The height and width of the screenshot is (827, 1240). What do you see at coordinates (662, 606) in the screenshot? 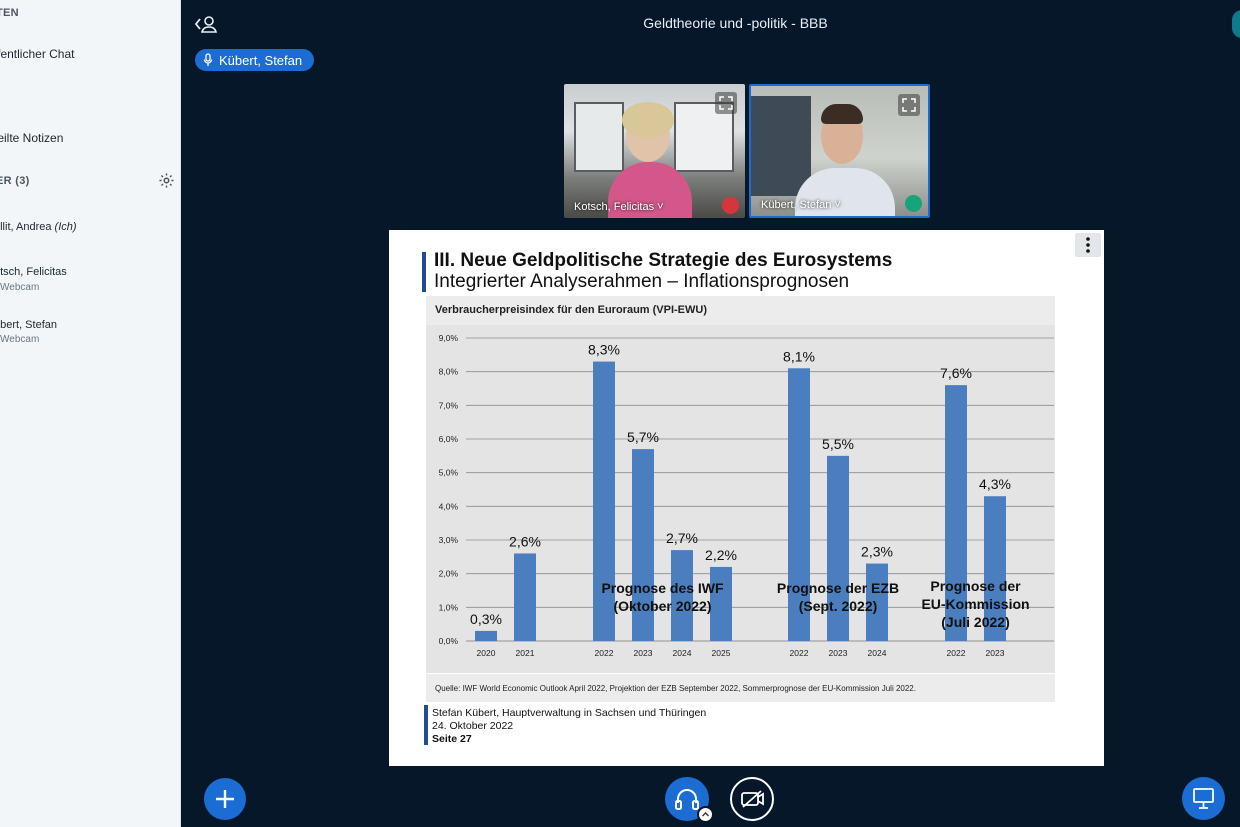
I see `chart-annotation: (Oktober 2022)` at bounding box center [662, 606].